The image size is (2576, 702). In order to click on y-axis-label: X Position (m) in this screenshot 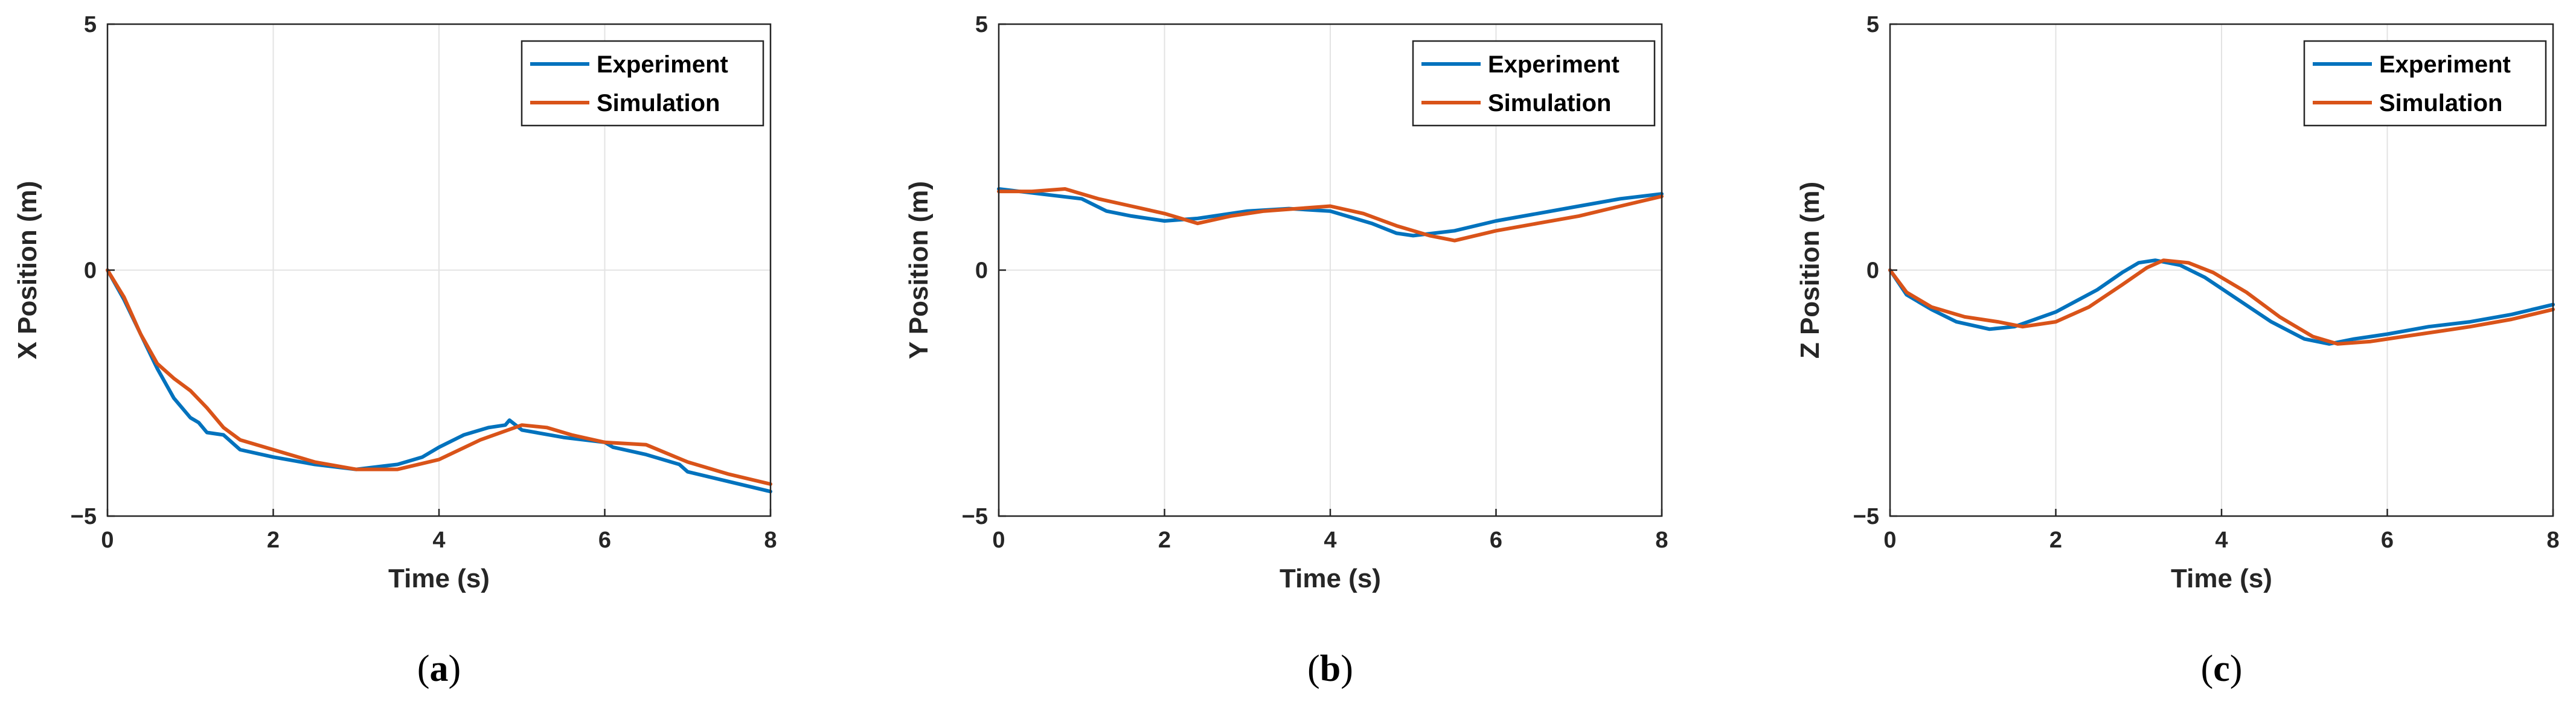, I will do `click(27, 270)`.